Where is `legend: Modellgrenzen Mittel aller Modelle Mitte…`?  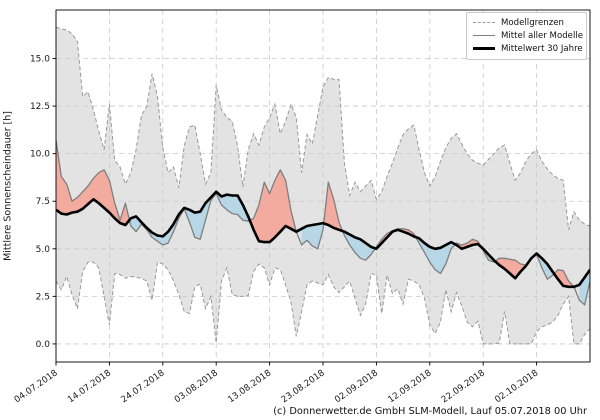 legend: Modellgrenzen Mittel aller Modelle Mitte… is located at coordinates (526, 36).